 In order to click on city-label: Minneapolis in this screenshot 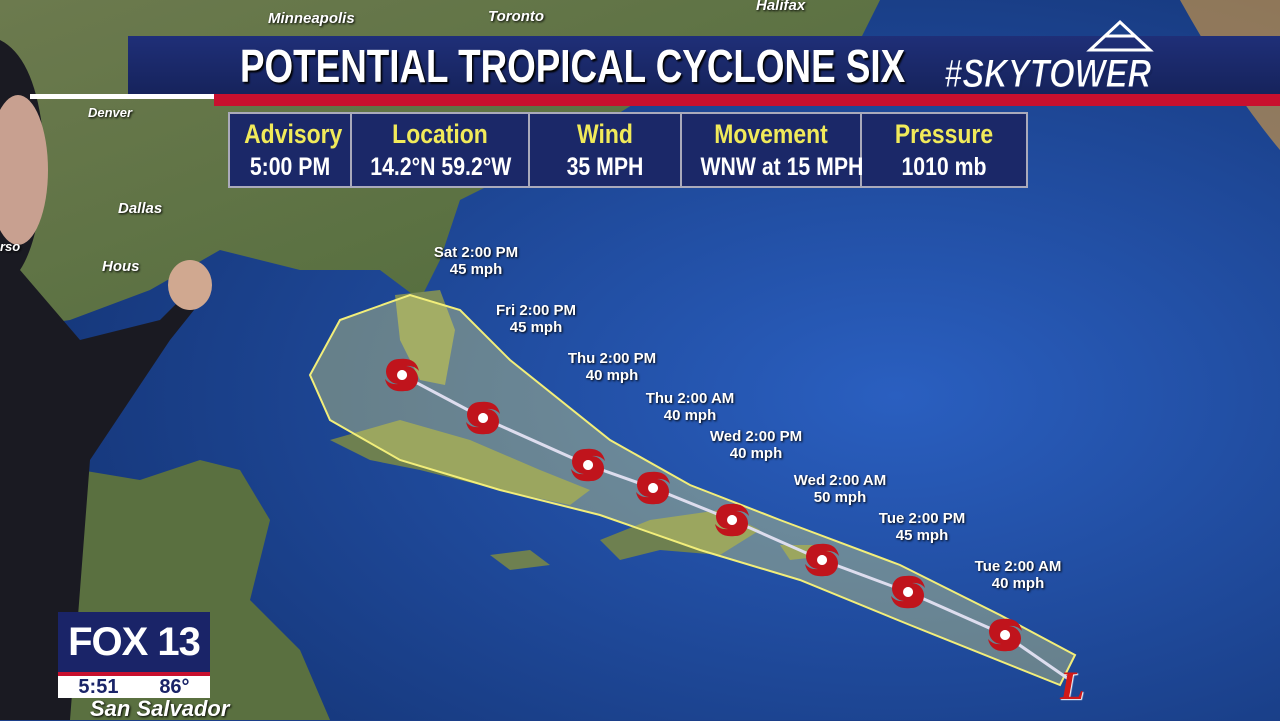, I will do `click(311, 18)`.